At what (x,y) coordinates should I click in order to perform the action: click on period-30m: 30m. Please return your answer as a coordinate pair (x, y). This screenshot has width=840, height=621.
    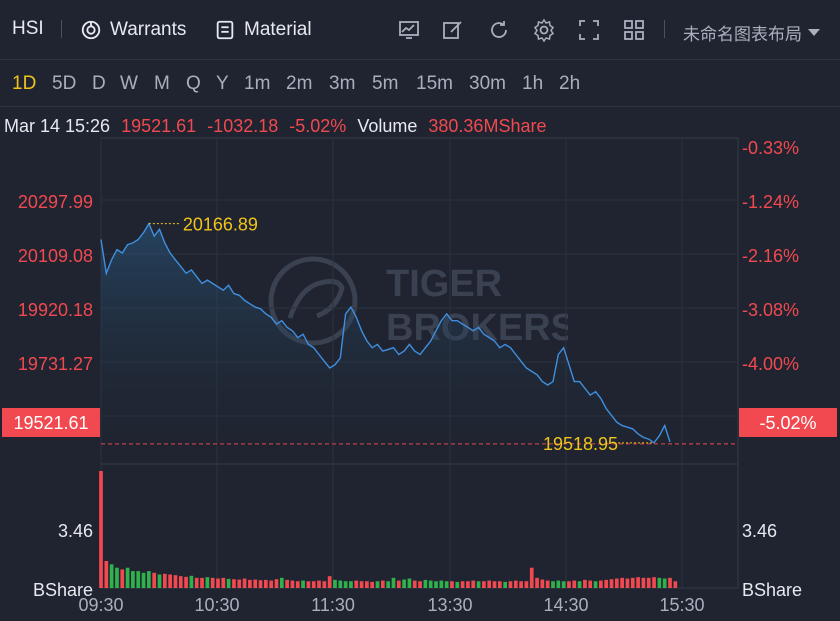
    Looking at the image, I should click on (487, 83).